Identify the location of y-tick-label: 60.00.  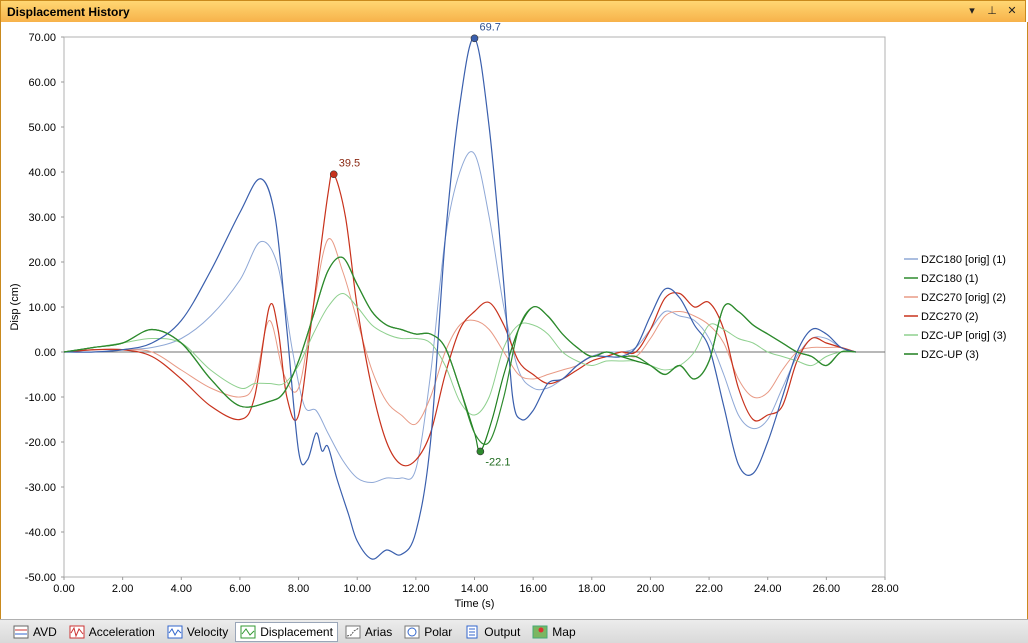
(42, 83).